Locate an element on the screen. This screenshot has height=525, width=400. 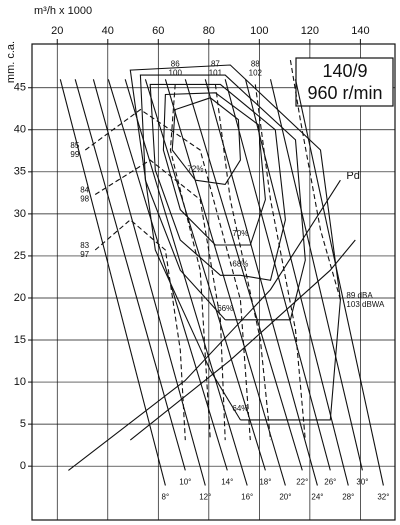
curve-label: 64% is located at coordinates (240, 408).